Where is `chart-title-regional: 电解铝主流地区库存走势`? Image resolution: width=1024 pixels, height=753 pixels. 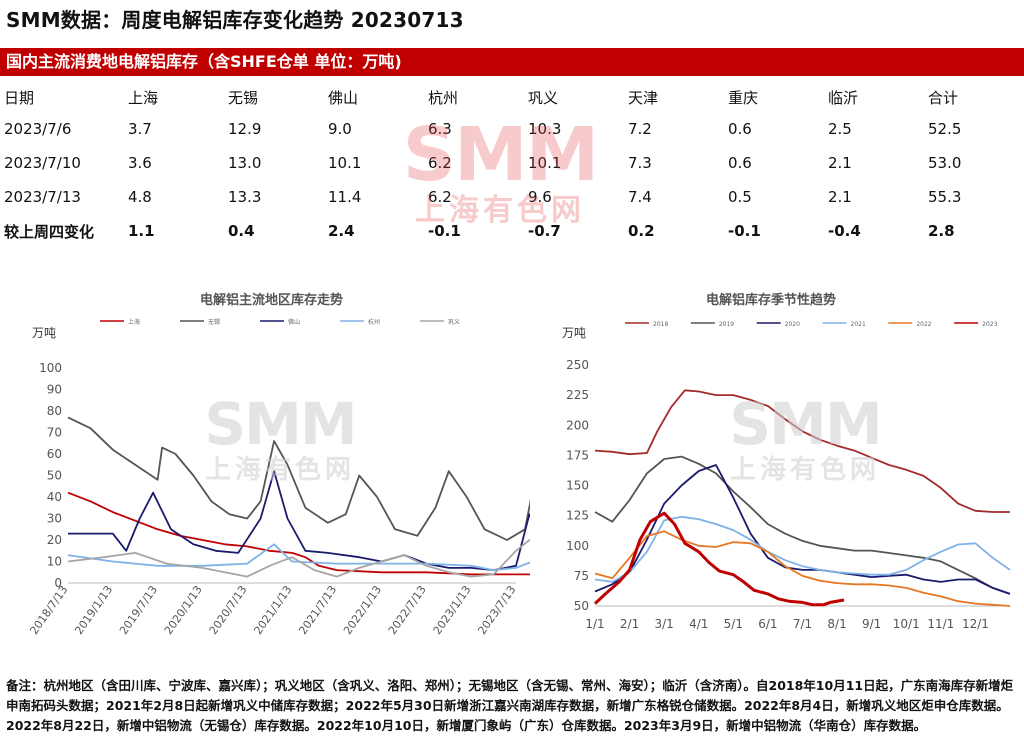
chart-title-regional: 电解铝主流地区库存走势 is located at coordinates (272, 300).